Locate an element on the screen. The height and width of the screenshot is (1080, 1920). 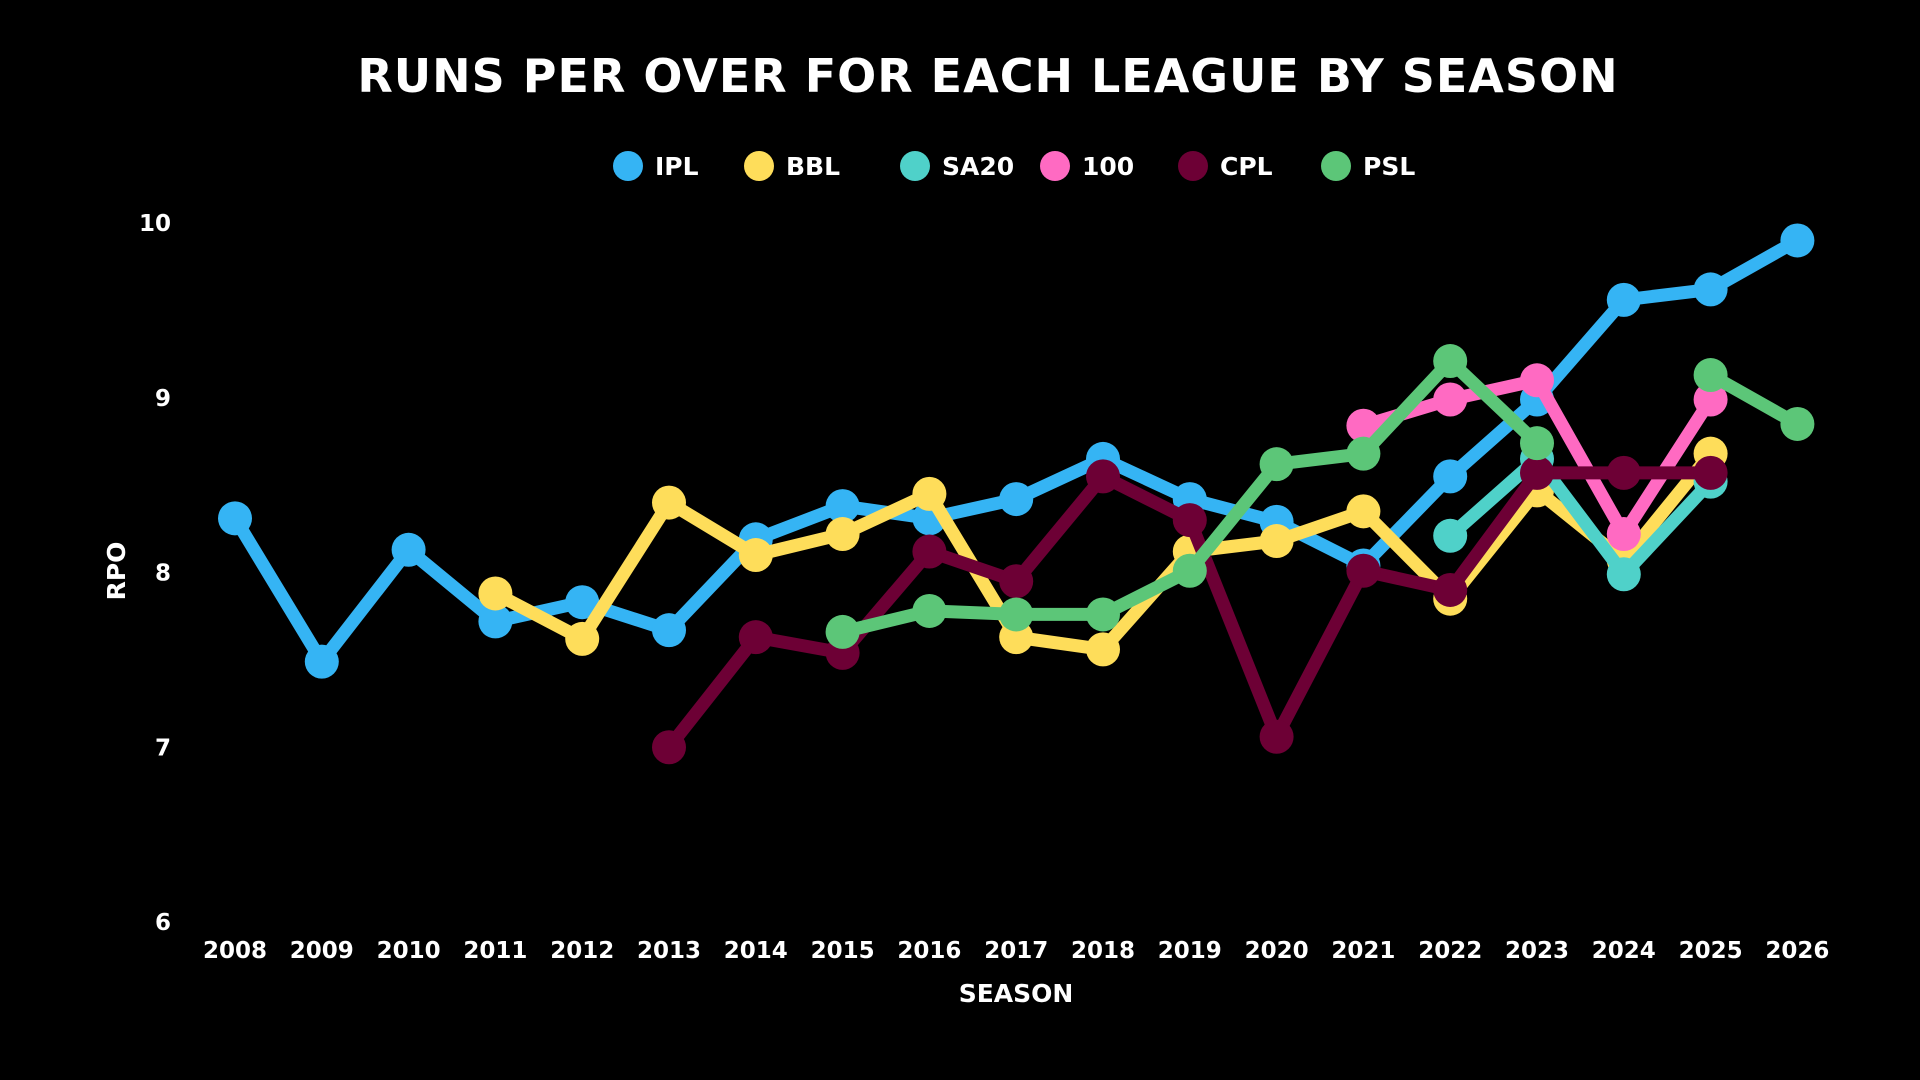
y-axis-ticks: 6 7 8 9 10 is located at coordinates (155, 573).